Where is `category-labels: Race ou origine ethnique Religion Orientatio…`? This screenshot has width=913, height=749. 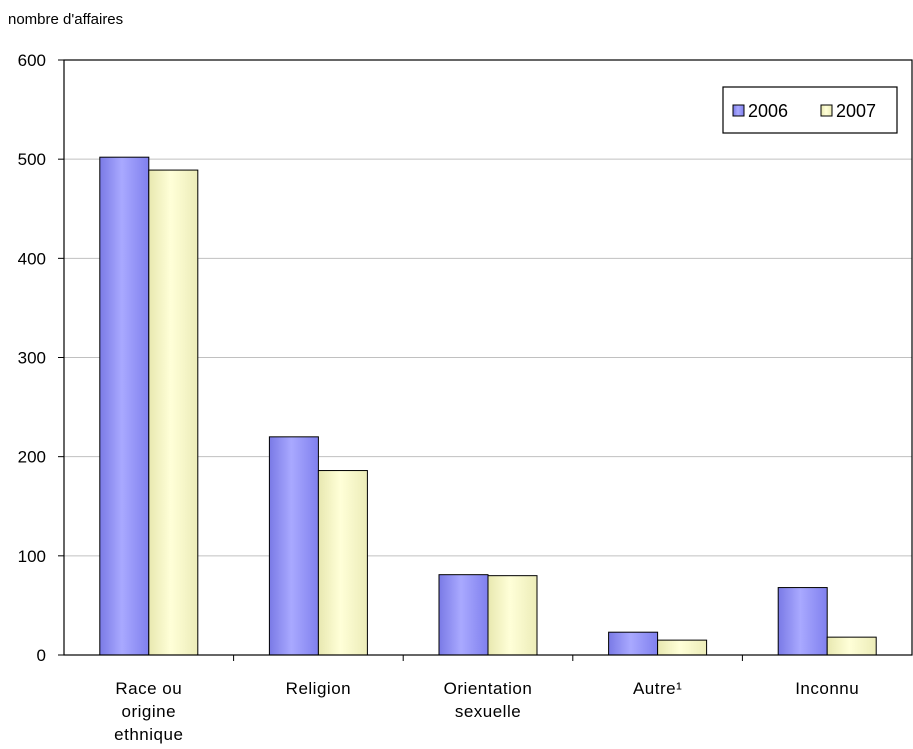 category-labels: Race ou origine ethnique Religion Orientatio… is located at coordinates (486, 711).